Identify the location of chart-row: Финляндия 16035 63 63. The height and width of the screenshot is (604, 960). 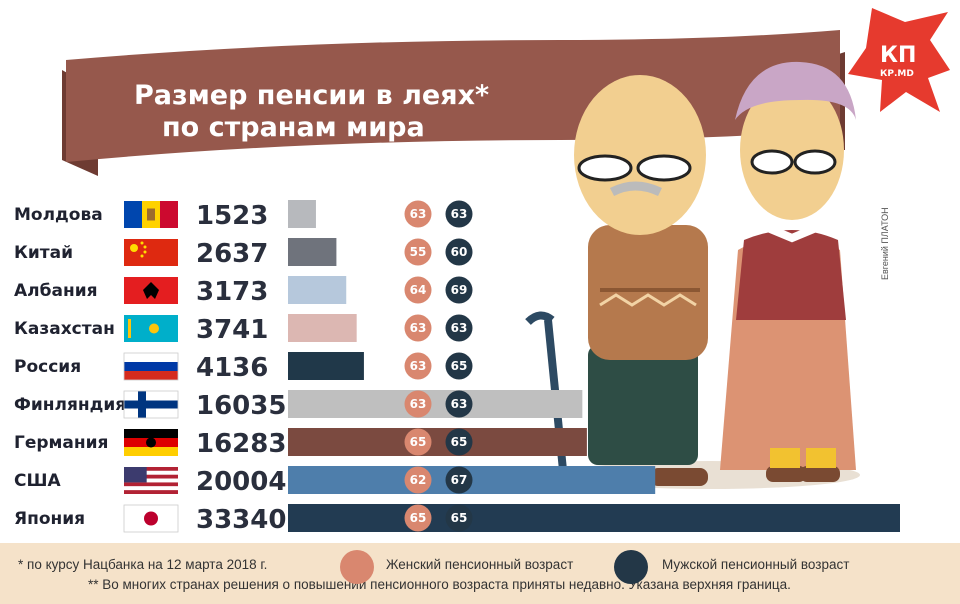
(298, 405).